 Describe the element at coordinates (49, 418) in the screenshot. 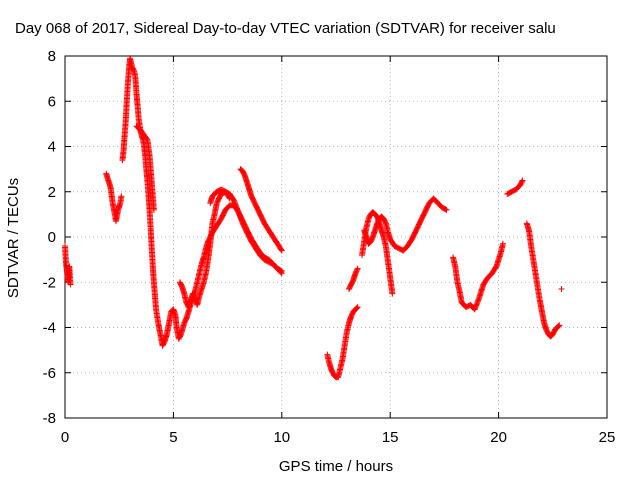

I see `y-tick-label: -8` at that location.